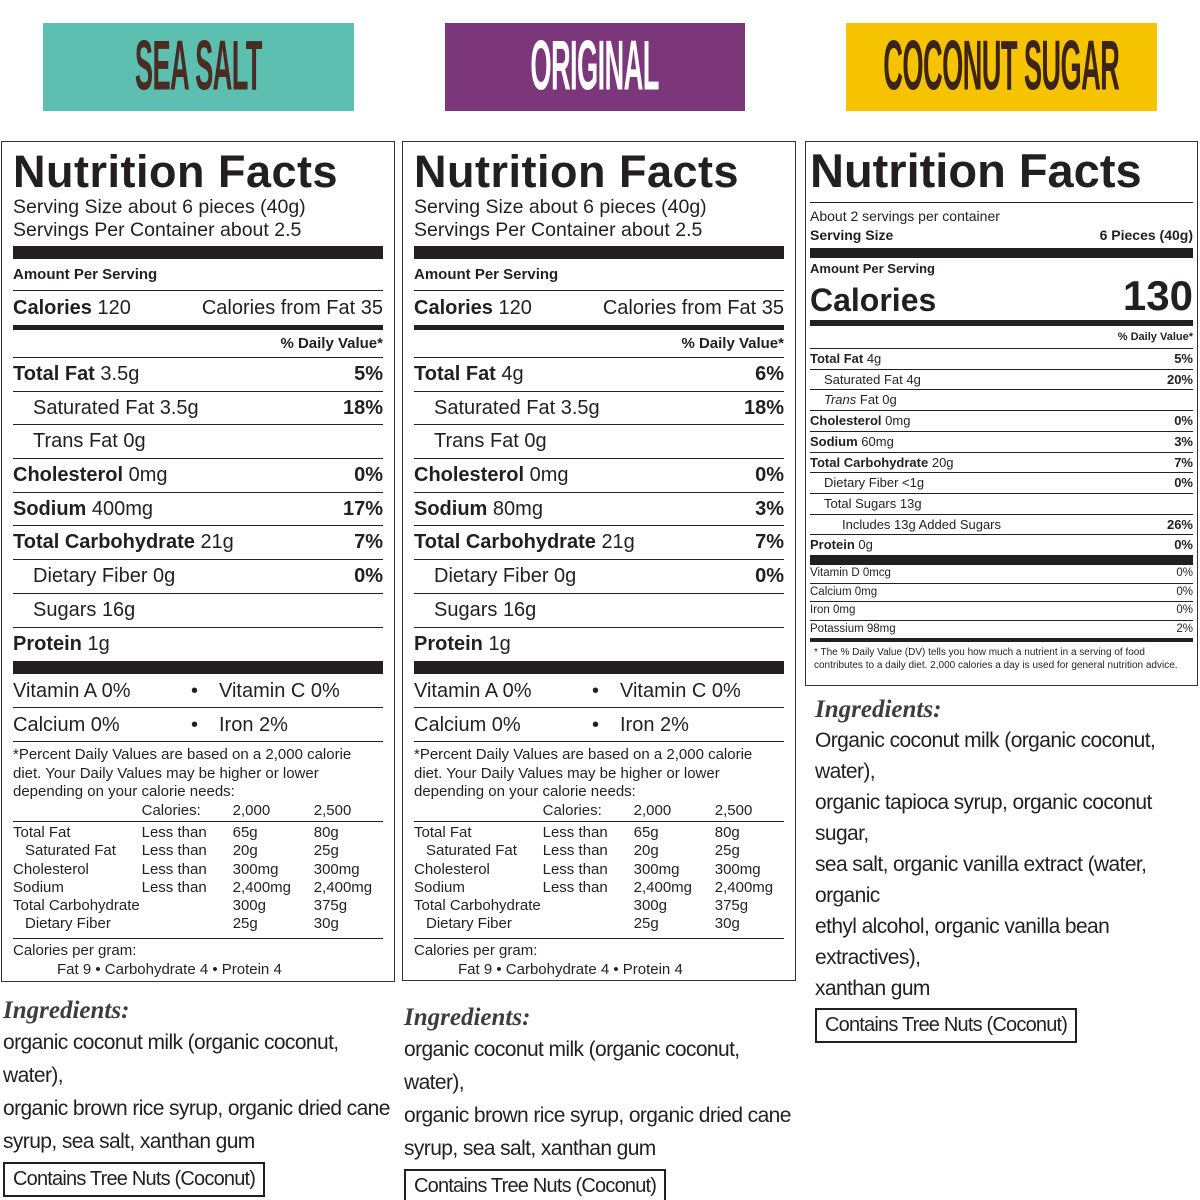 This screenshot has width=1200, height=1200. What do you see at coordinates (599, 375) in the screenshot?
I see `nutrient-row: Total Fat 4g 6%` at bounding box center [599, 375].